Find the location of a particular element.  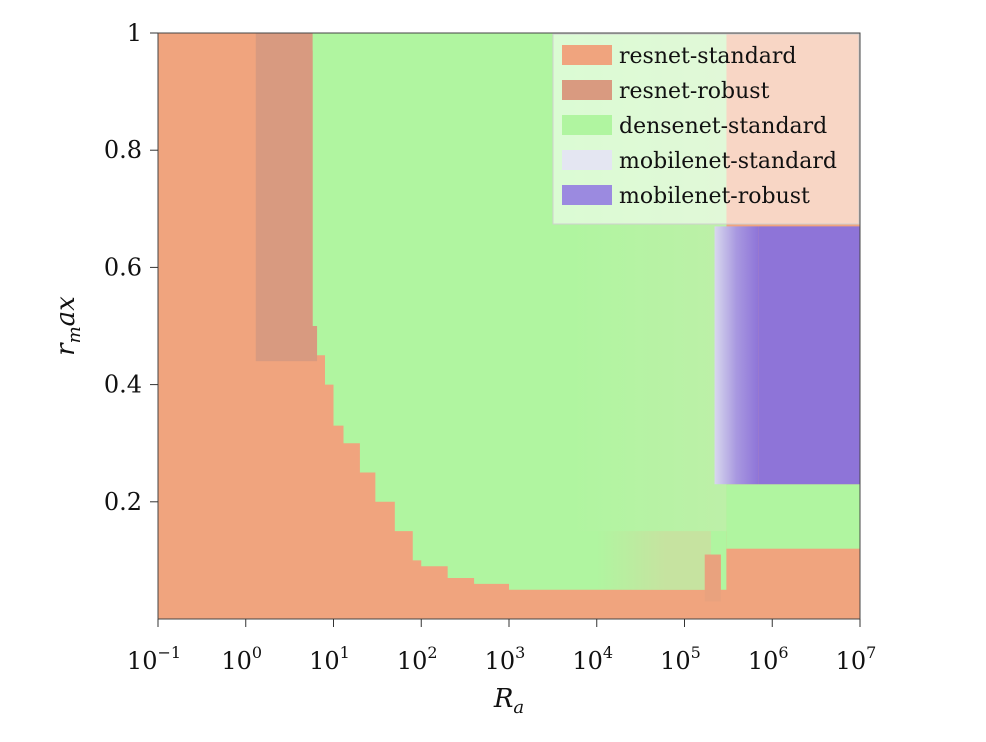

x-tick-label: 10⁶ is located at coordinates (768, 659).